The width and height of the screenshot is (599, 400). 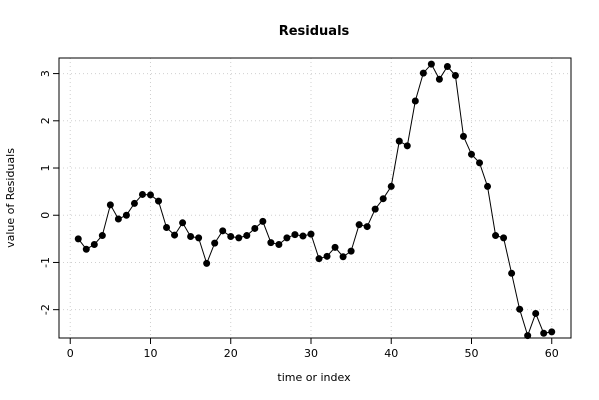 I want to click on x-tick-label: 20, so click(x=231, y=353).